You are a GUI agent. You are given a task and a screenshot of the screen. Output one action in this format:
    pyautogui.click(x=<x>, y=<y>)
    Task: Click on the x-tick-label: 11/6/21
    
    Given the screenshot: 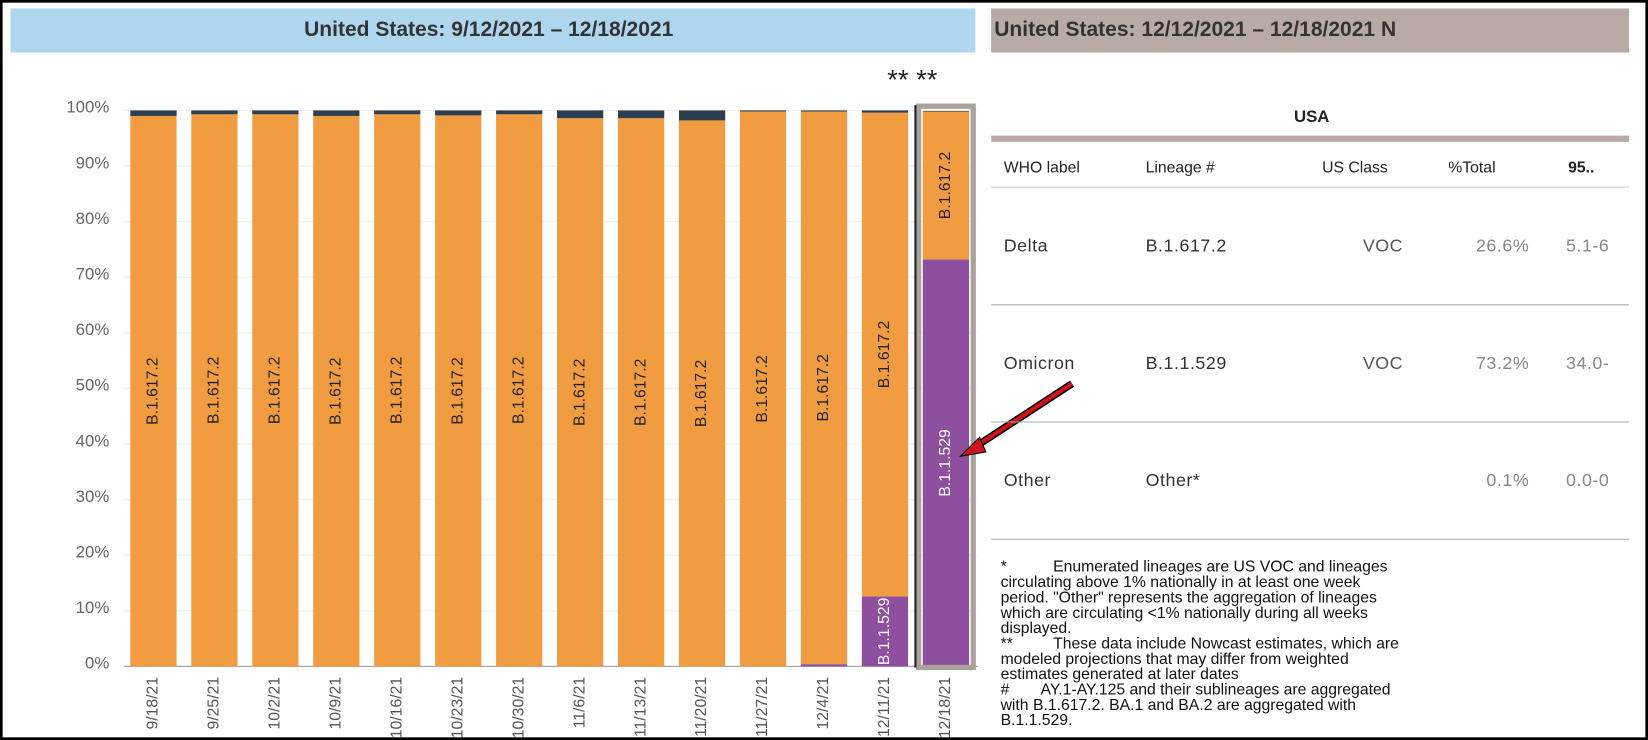 What is the action you would take?
    pyautogui.click(x=579, y=702)
    